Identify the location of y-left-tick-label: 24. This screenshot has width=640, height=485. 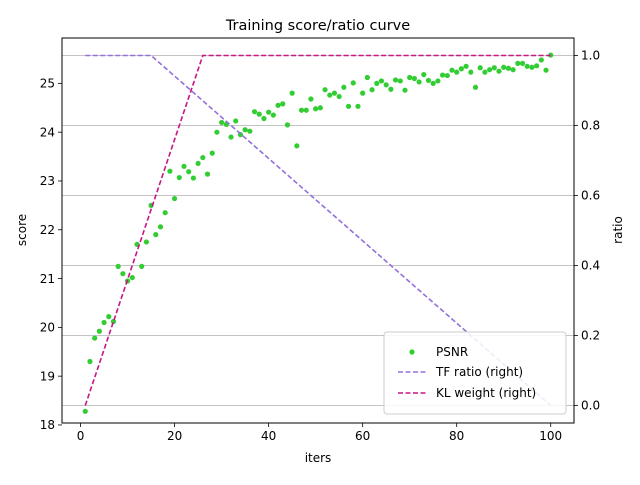
(47, 132).